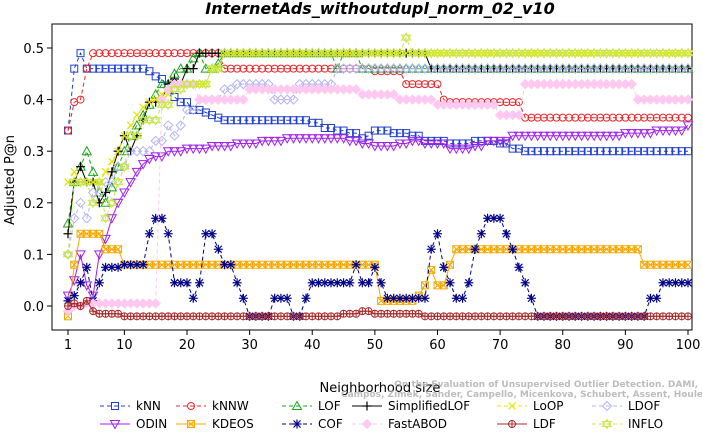 The image size is (702, 434). I want to click on x-tick-label: 70, so click(500, 345).